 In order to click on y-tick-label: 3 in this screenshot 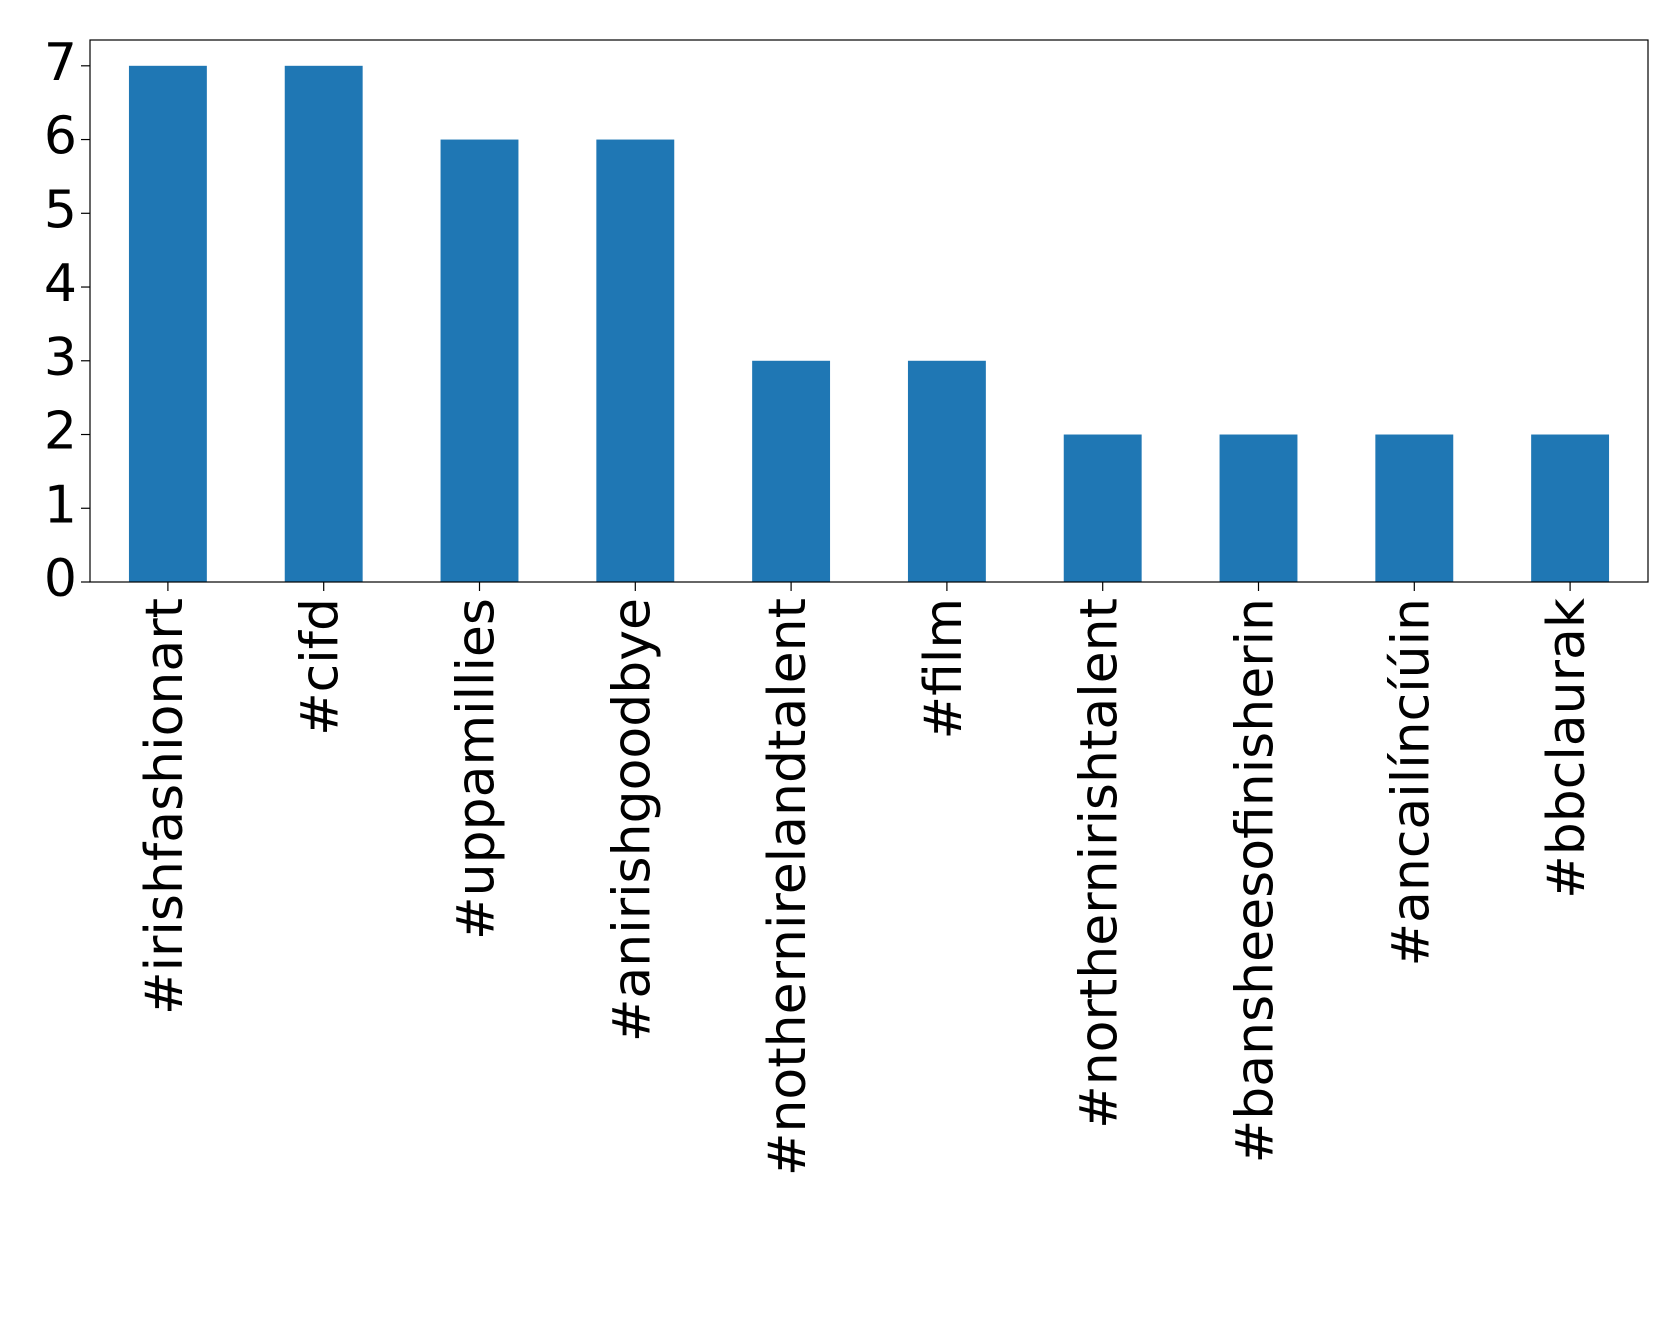, I will do `click(60, 358)`.